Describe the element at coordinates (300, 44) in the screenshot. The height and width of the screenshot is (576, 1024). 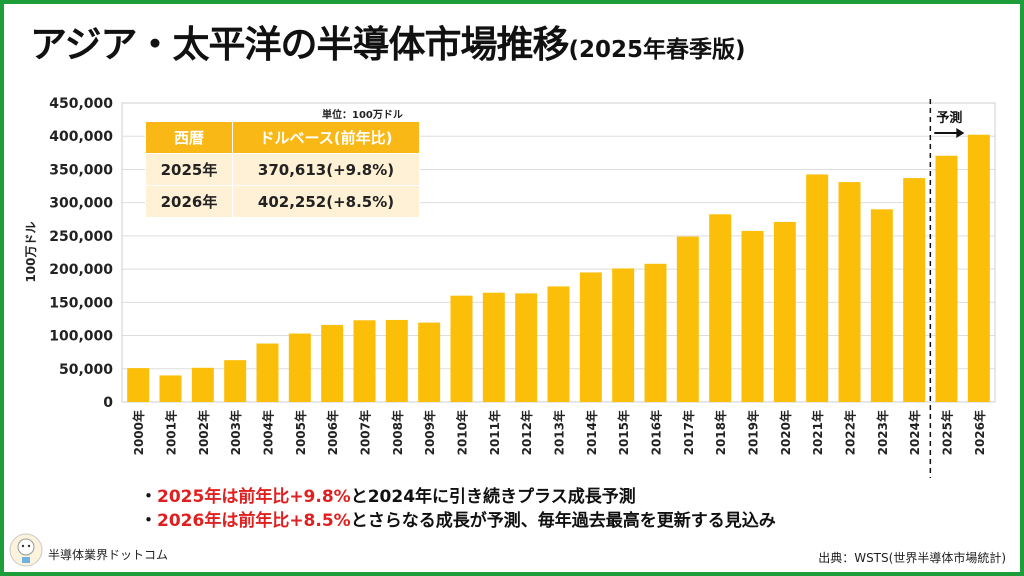
I see `title-main: アジア・太平洋の半導体市場推移` at that location.